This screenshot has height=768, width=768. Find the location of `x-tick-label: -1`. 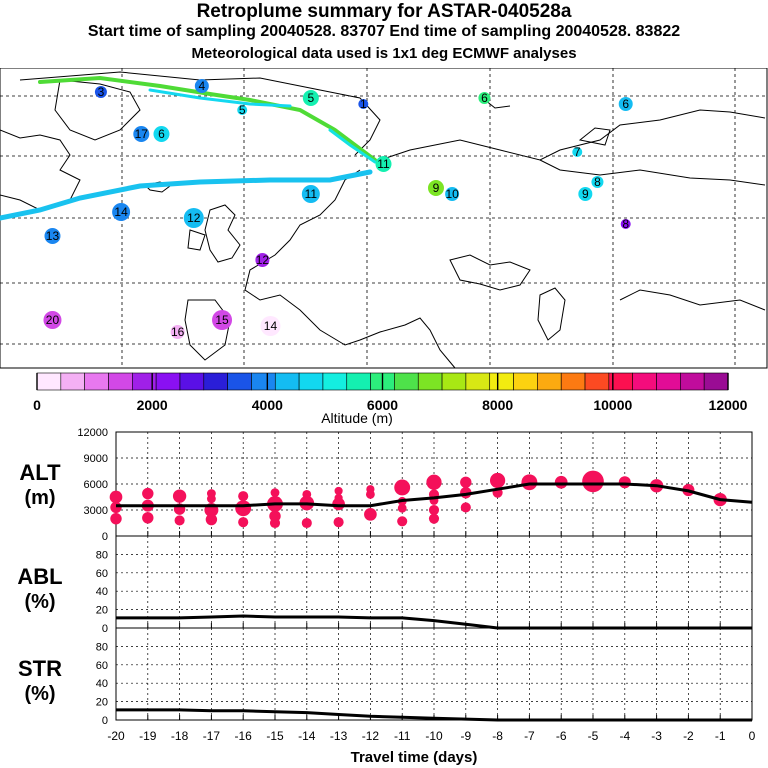

x-tick-label: -1 is located at coordinates (720, 736).